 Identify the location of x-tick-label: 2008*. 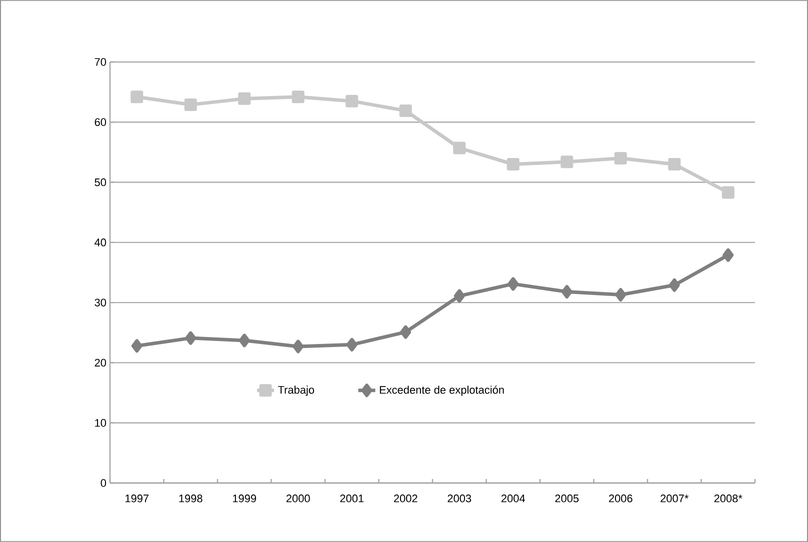
(728, 498).